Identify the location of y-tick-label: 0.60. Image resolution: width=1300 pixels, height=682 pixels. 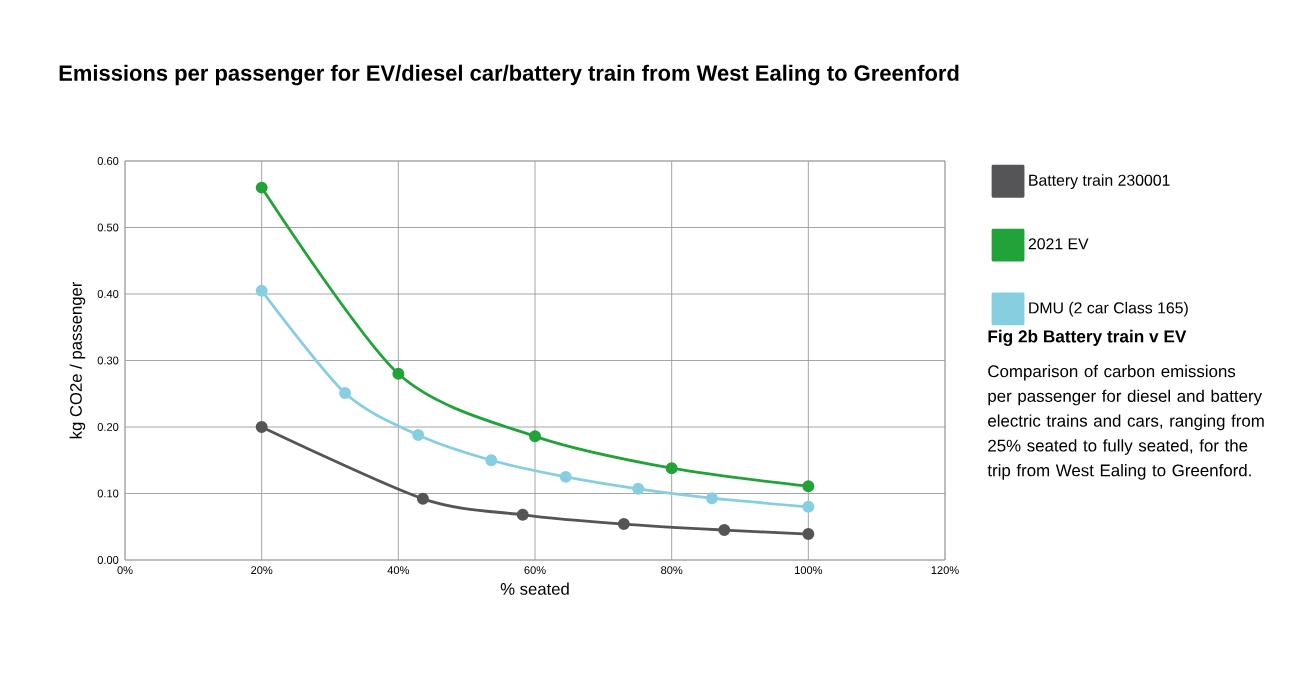
(108, 161).